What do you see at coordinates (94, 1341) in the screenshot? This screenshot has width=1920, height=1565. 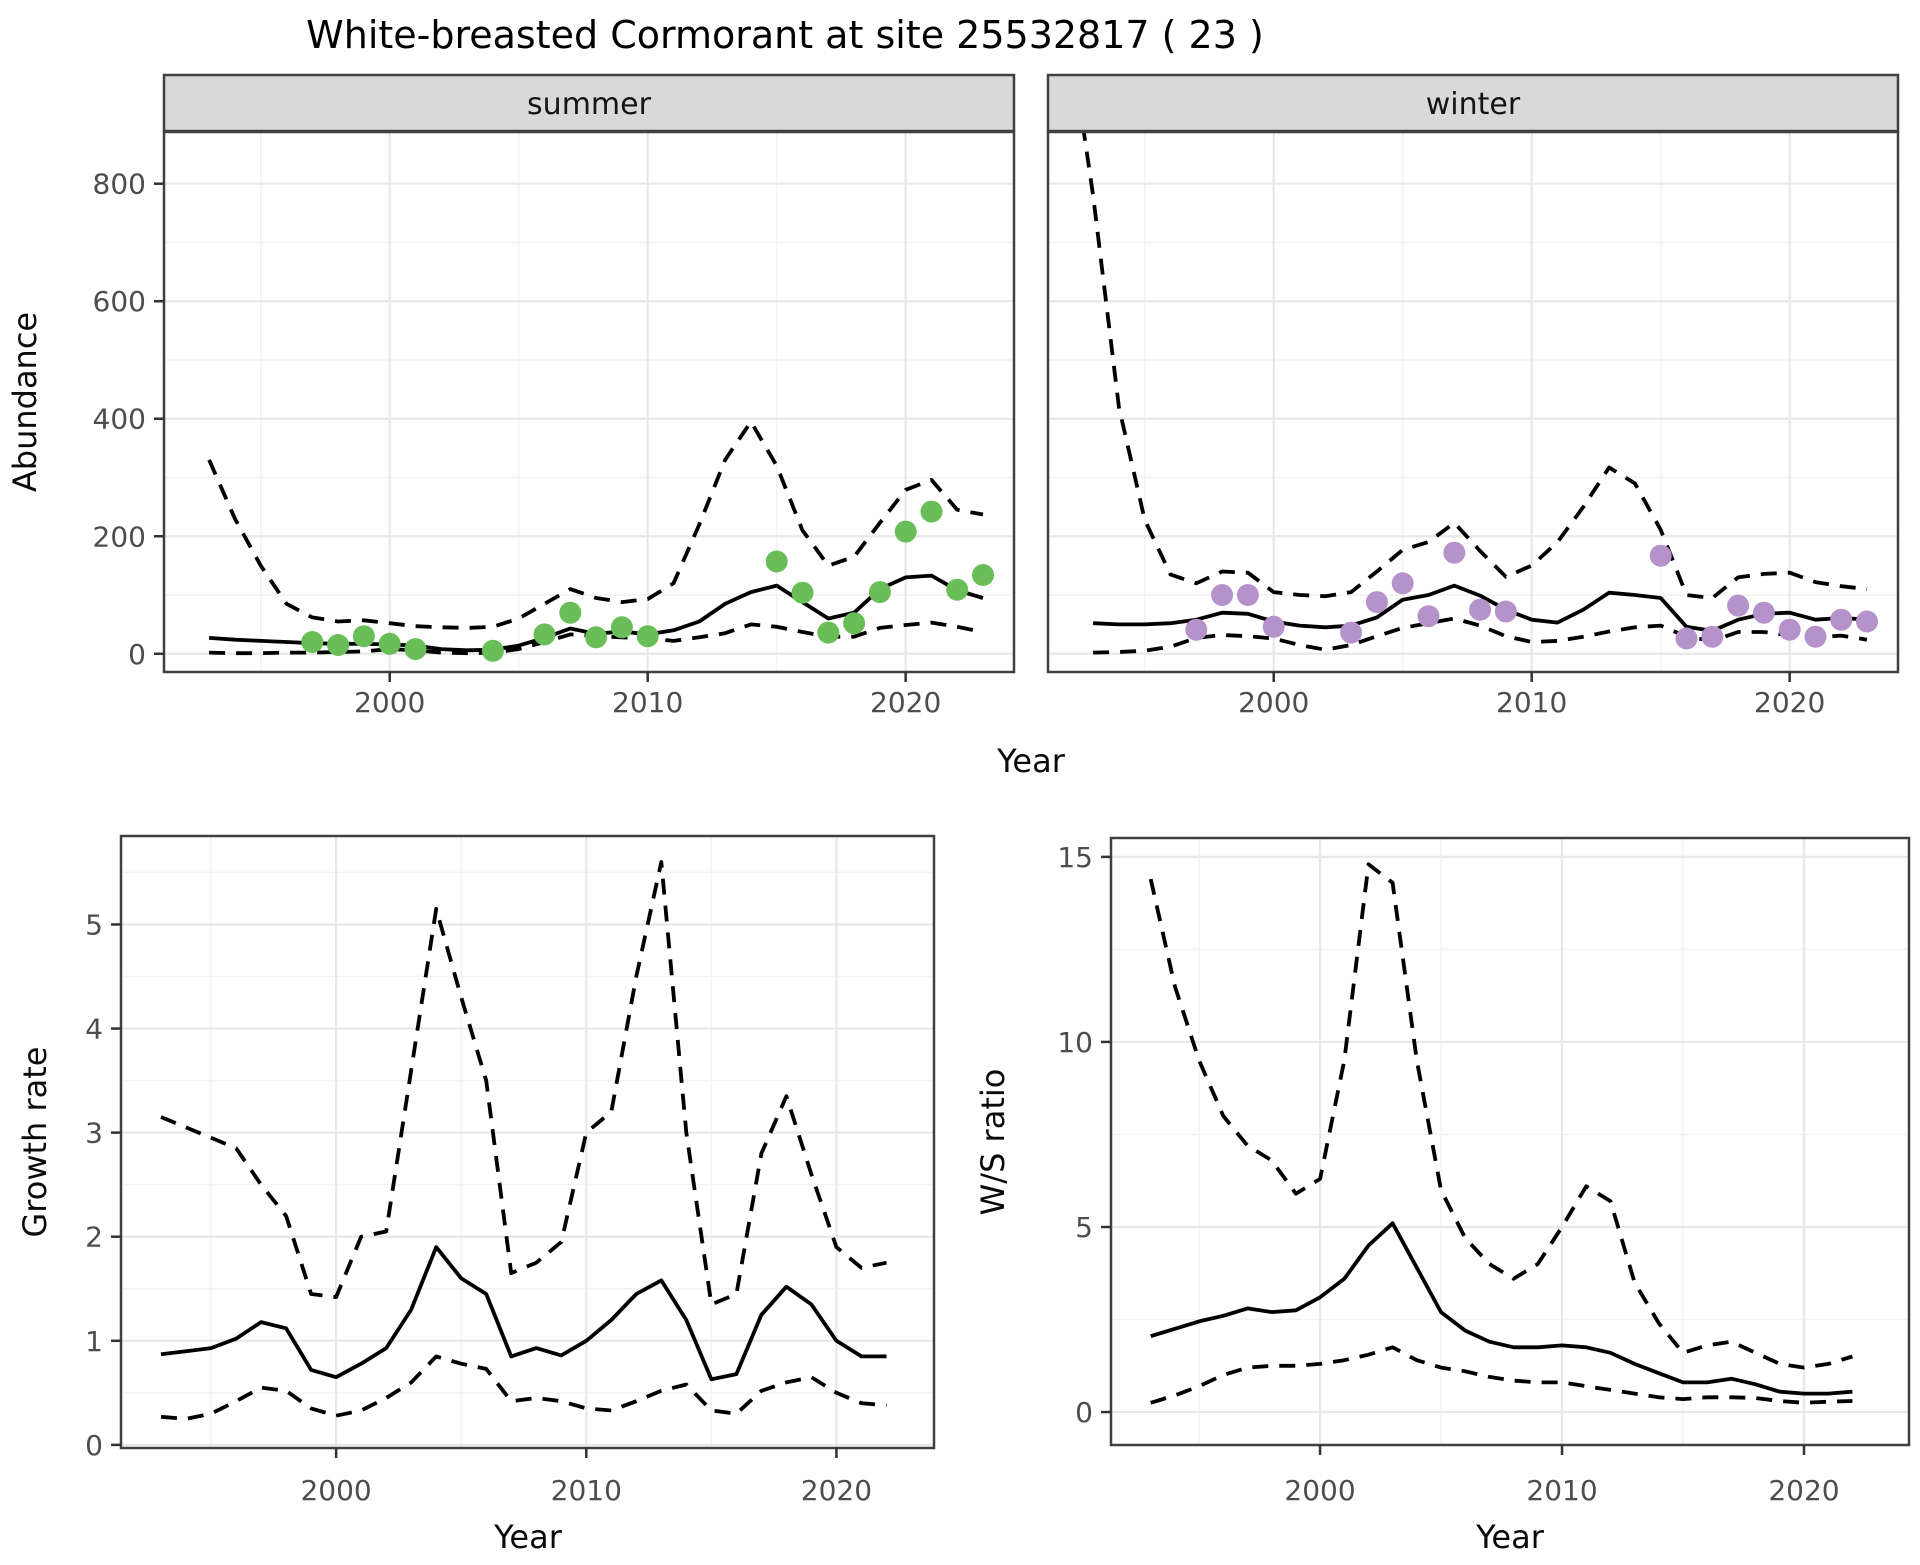 I see `y-tick-label: 1` at bounding box center [94, 1341].